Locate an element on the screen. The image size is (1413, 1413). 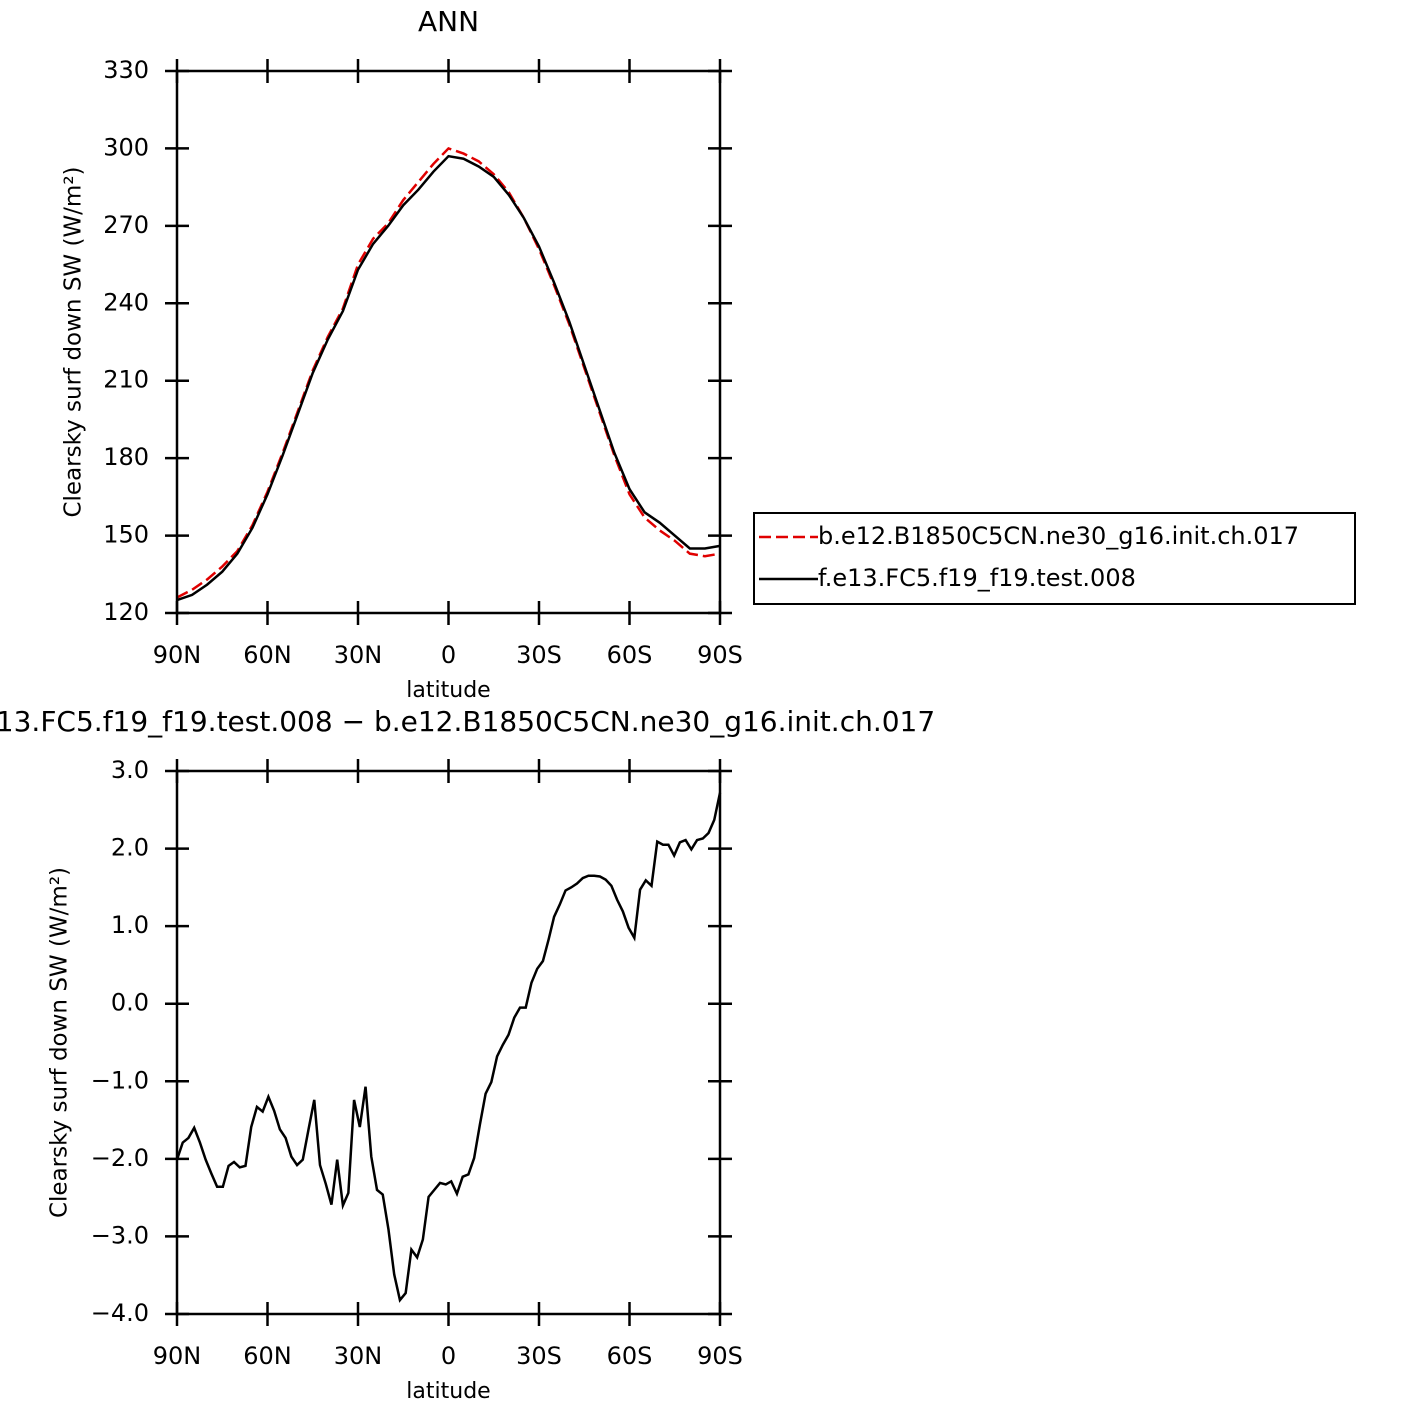
y-tick-label: 270 is located at coordinates (126, 225).